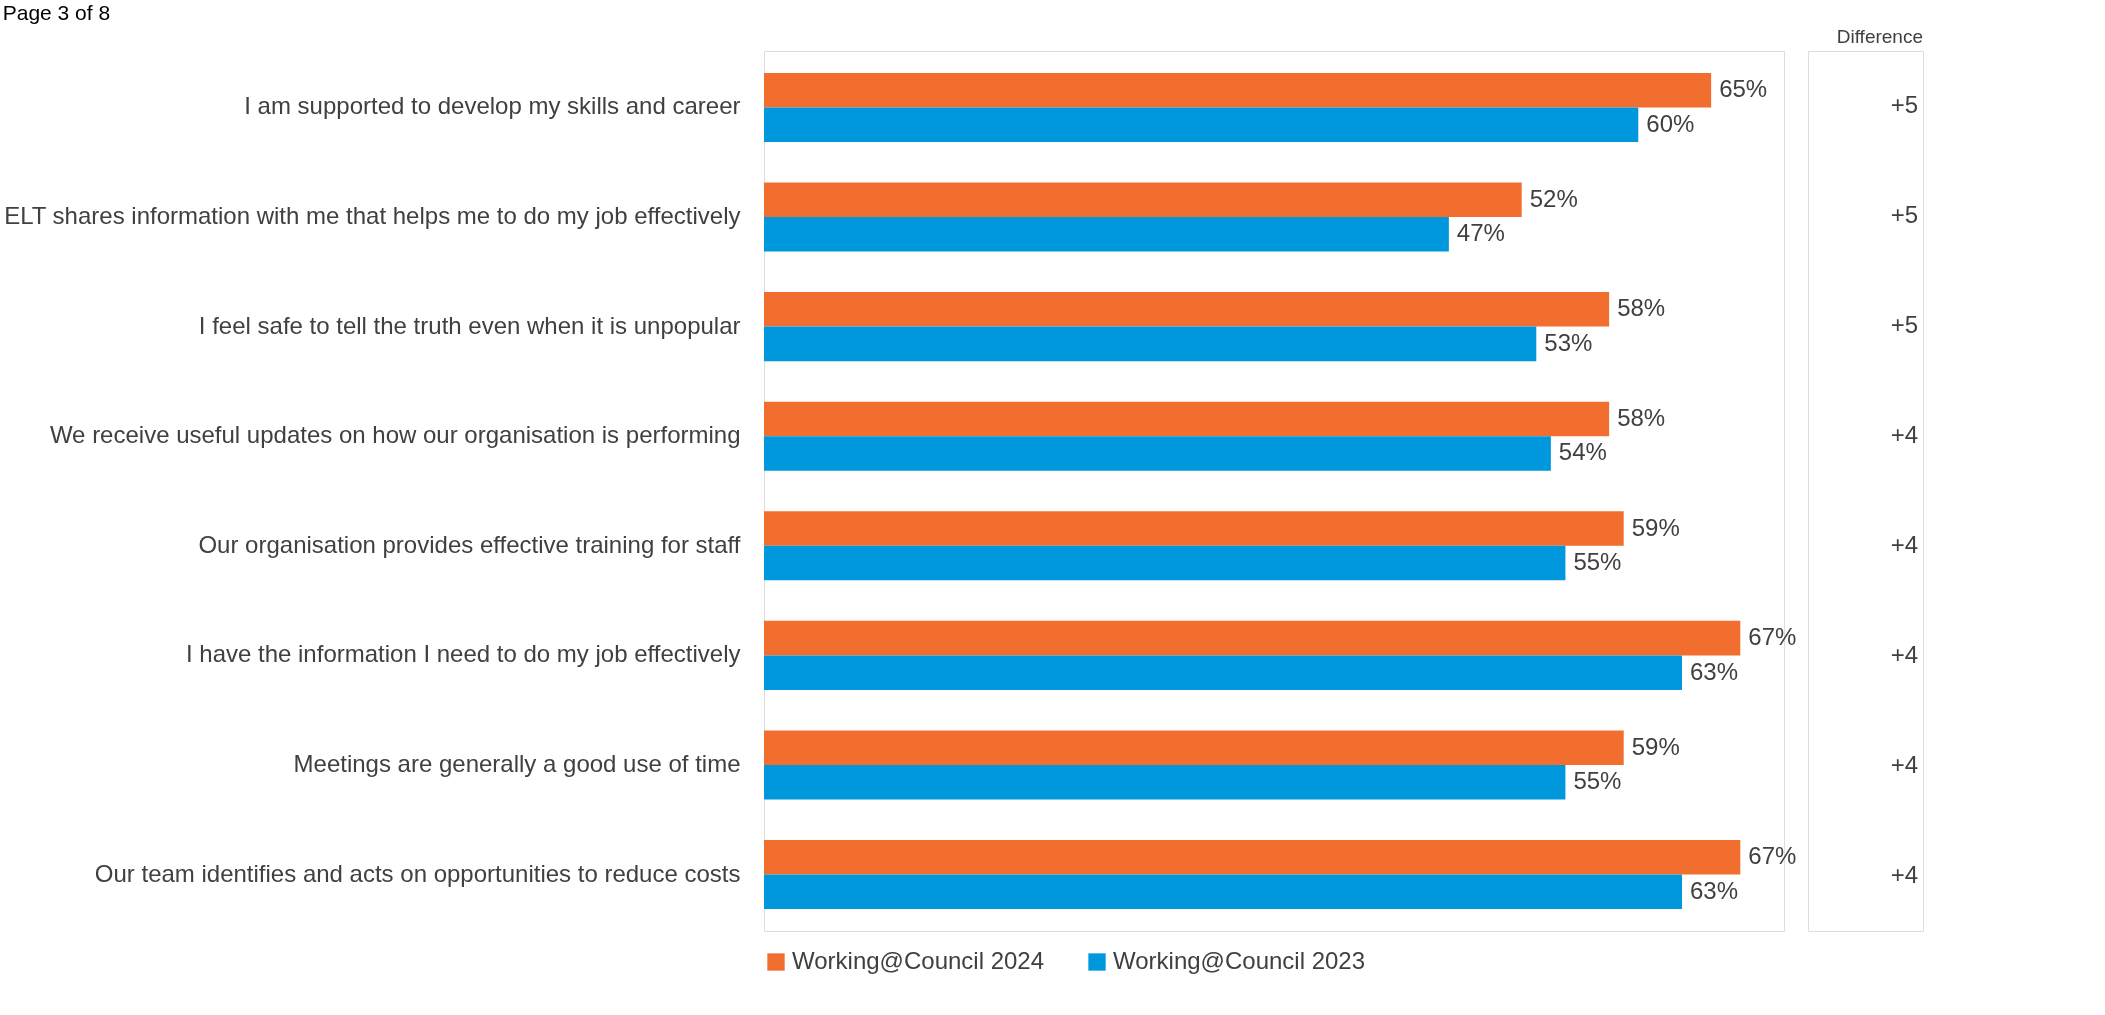  I want to click on text: Page 3 of 8, so click(56, 12).